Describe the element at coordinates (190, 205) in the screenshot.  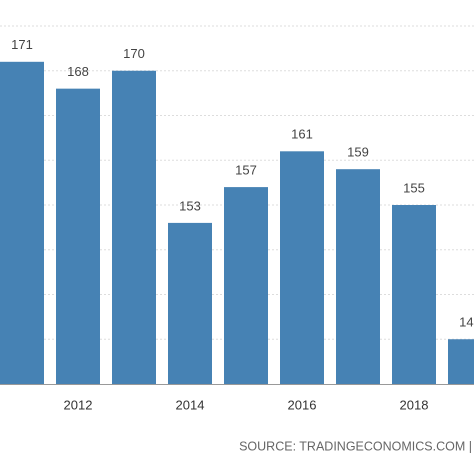
I see `value-label: 153` at that location.